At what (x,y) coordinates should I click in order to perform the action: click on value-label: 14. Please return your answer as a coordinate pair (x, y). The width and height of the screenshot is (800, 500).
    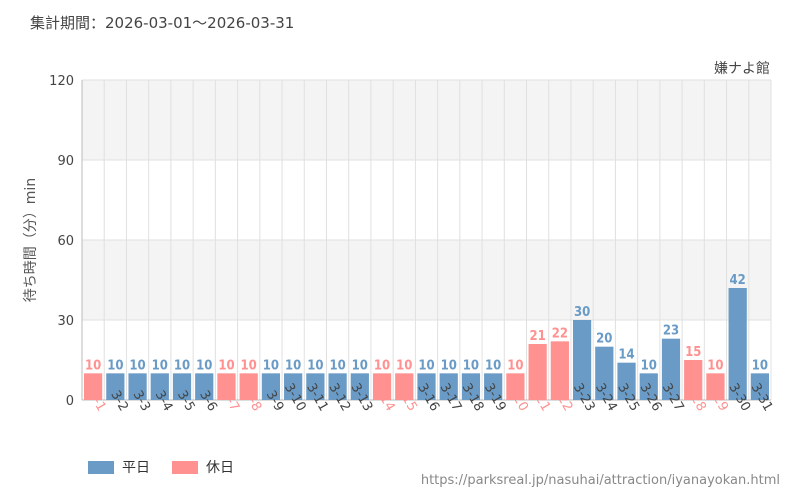
    Looking at the image, I should click on (626, 355).